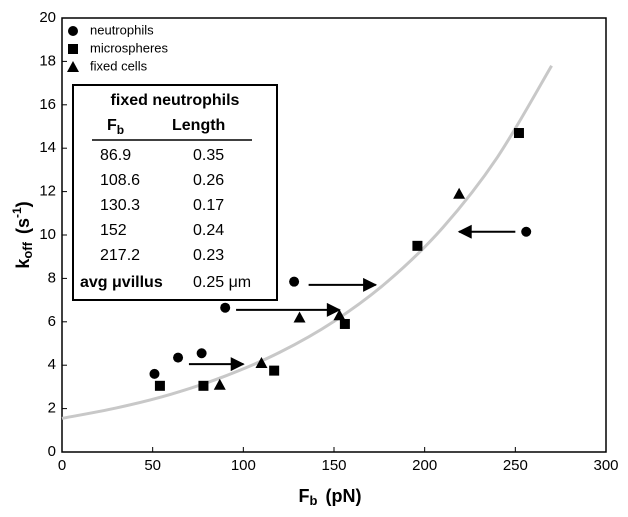 The width and height of the screenshot is (628, 517). Describe the element at coordinates (222, 282) in the screenshot. I see `table-footer: 0.25 μm` at that location.